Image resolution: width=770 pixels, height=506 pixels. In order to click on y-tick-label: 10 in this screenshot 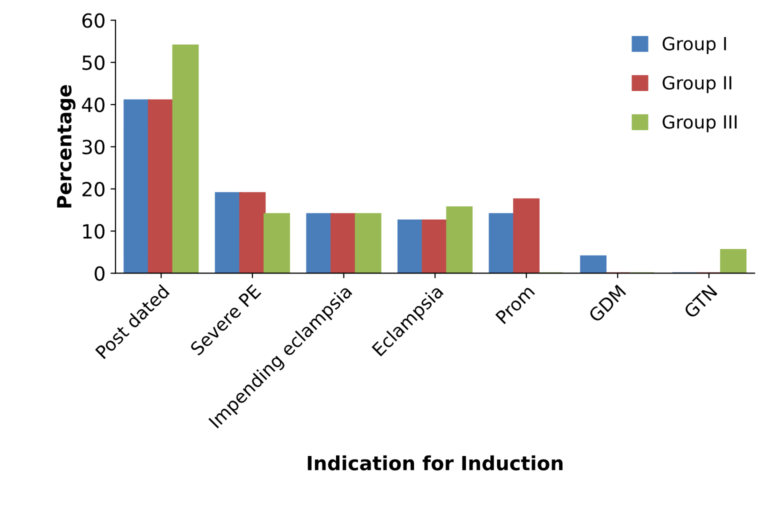, I will do `click(93, 231)`.